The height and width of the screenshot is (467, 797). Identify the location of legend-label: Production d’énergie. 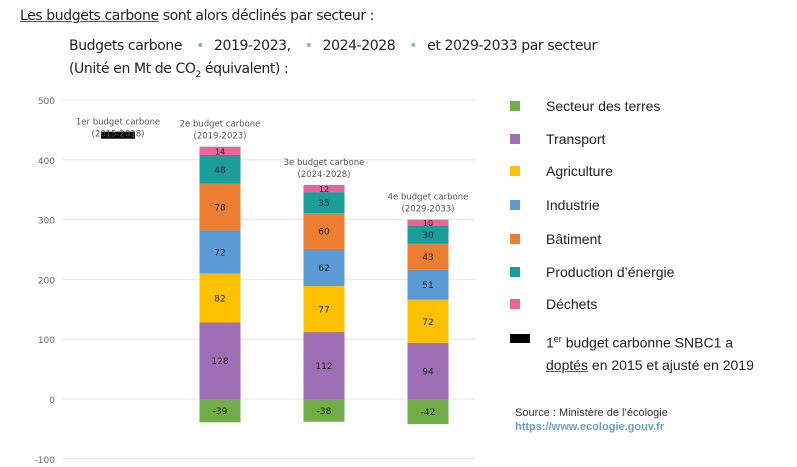
(610, 272).